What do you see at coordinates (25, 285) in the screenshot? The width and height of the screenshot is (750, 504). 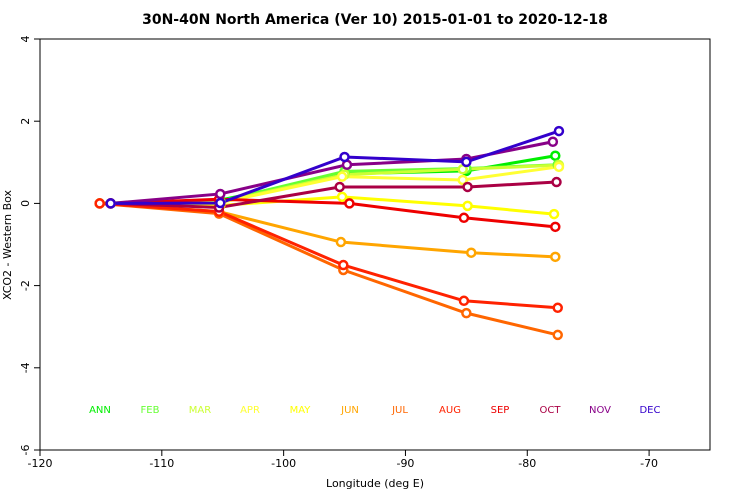 I see `y-tick-label: -2` at bounding box center [25, 285].